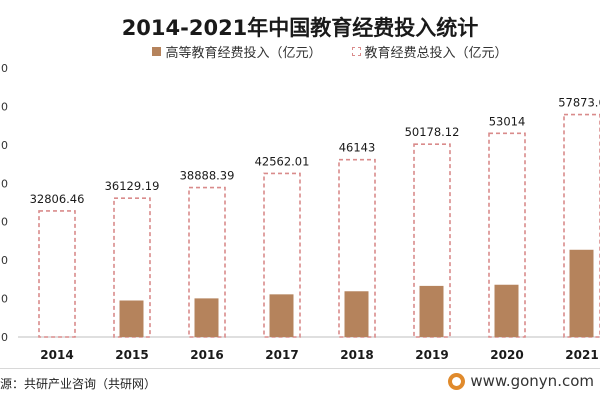 Image resolution: width=600 pixels, height=400 pixels. I want to click on source-text: 源：共研产业咨询（共研网）, so click(78, 384).